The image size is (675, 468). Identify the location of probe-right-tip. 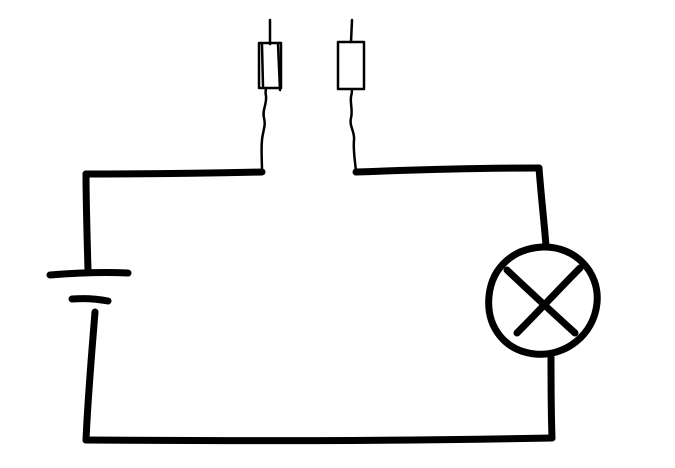
(351, 31).